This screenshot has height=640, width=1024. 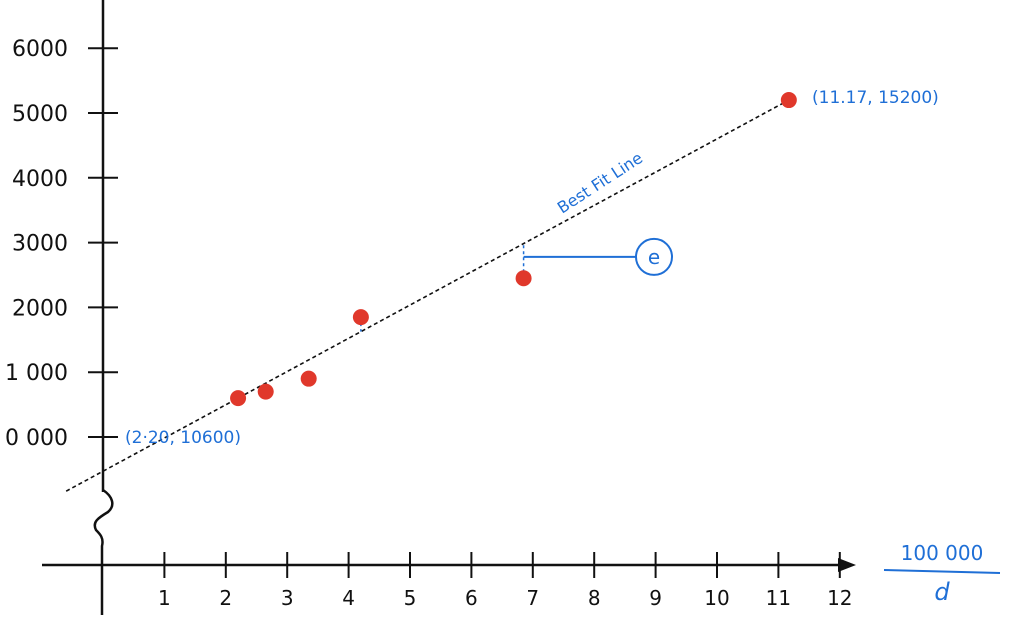 What do you see at coordinates (225, 598) in the screenshot?
I see `x-tick-label: 2` at bounding box center [225, 598].